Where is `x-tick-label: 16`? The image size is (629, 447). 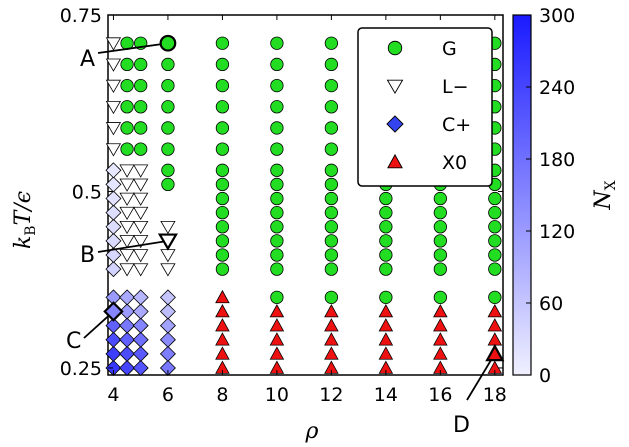 x-tick-label: 16 is located at coordinates (440, 395).